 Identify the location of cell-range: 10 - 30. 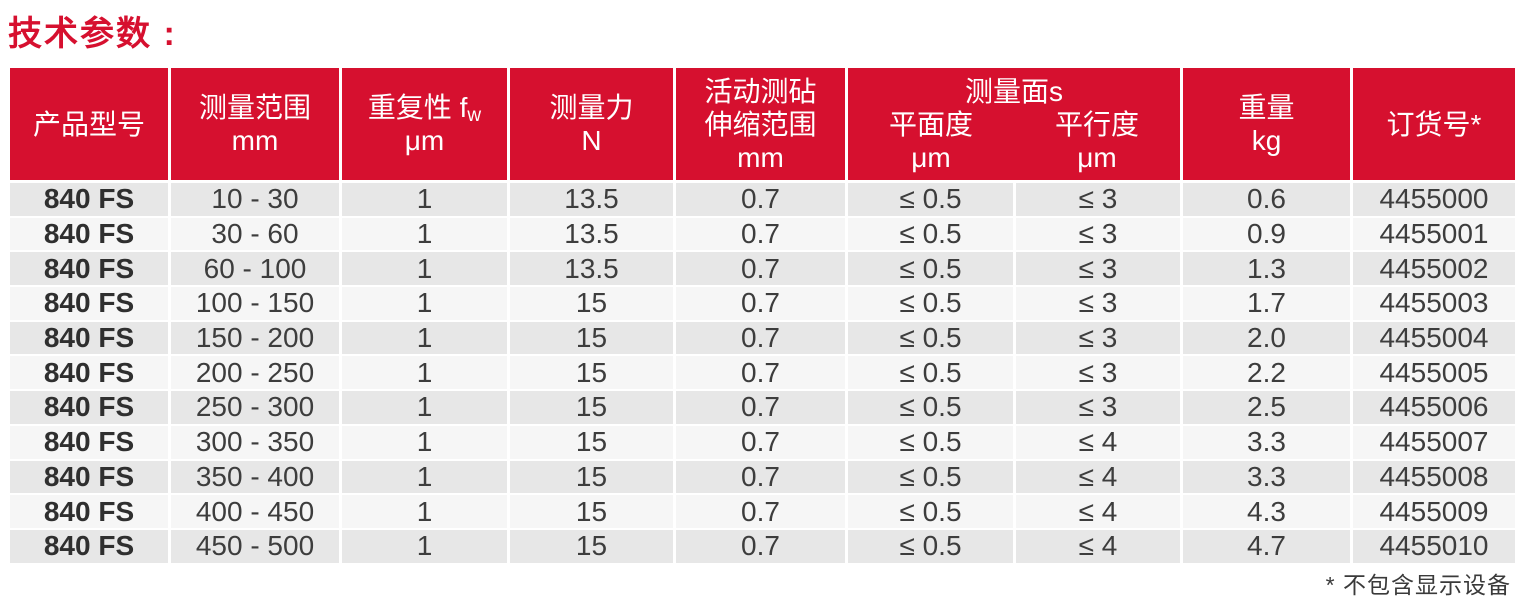
(253, 199).